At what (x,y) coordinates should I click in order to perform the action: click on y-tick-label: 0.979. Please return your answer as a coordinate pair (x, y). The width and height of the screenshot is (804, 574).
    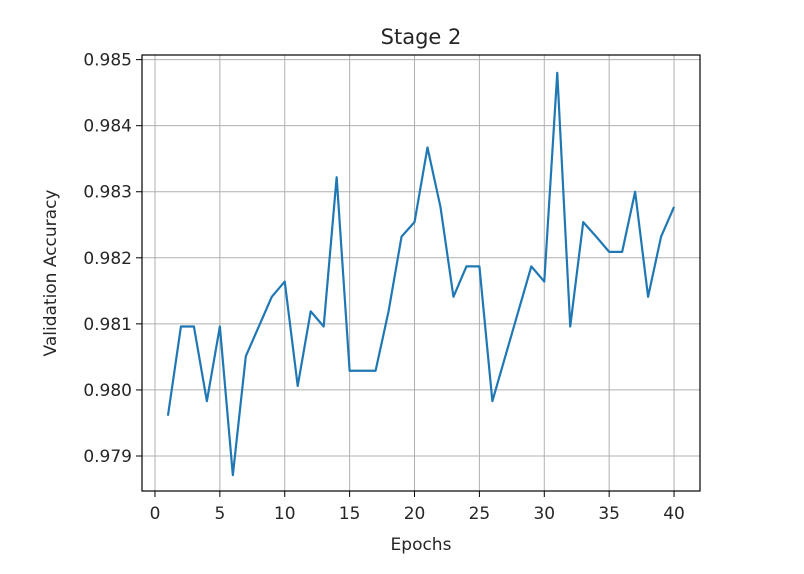
    Looking at the image, I should click on (107, 457).